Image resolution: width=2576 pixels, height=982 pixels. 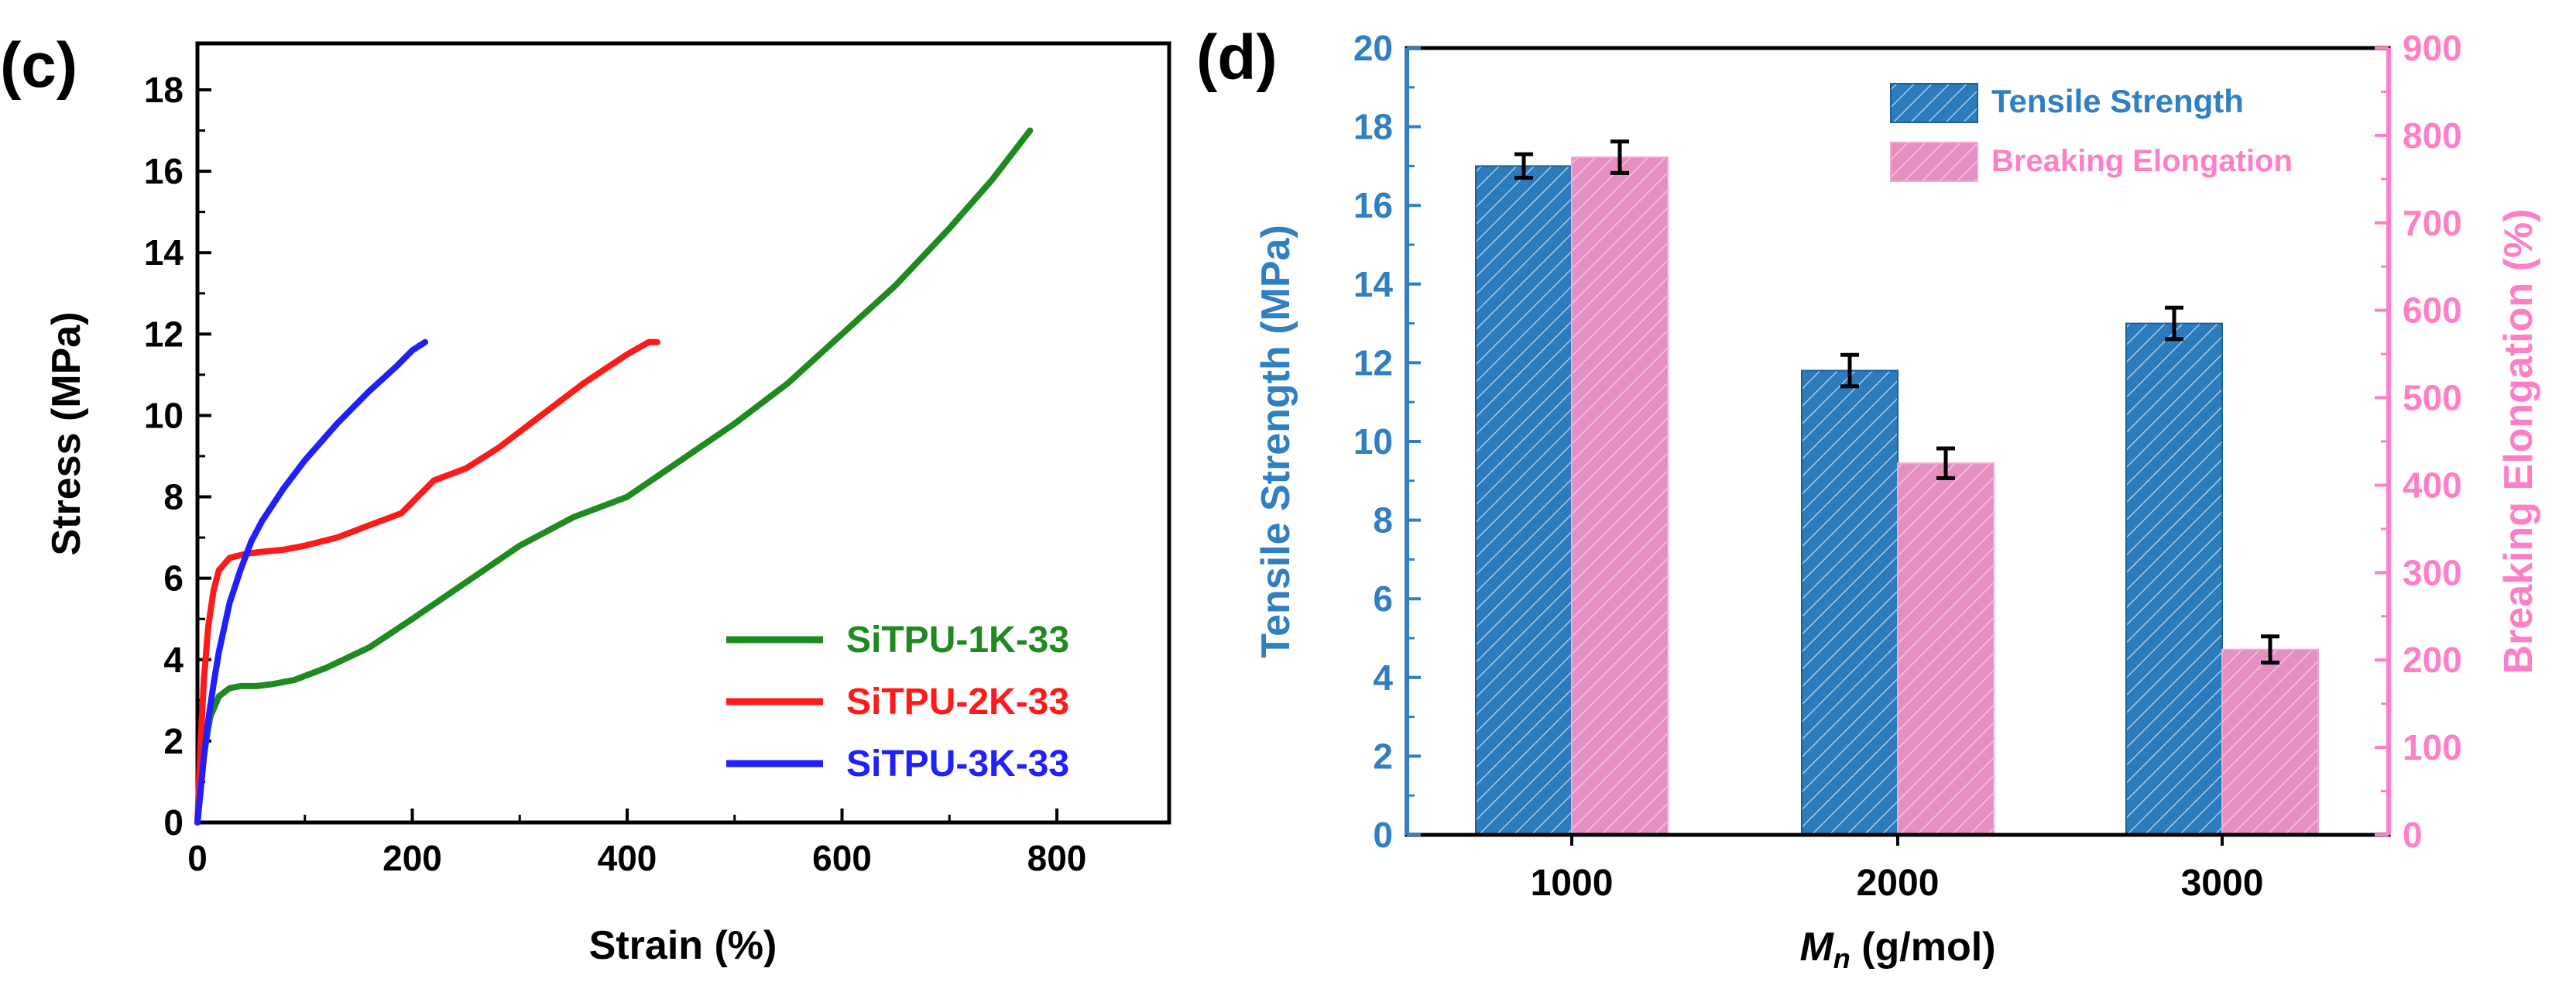 I want to click on panel-d-x-tick-label: 1000, so click(x=1572, y=884).